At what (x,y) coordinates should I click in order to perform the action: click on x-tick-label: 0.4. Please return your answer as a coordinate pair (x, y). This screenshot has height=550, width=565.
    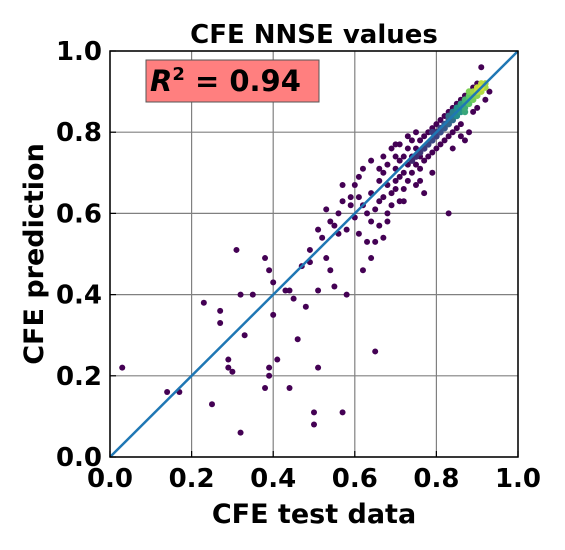
    Looking at the image, I should click on (273, 479).